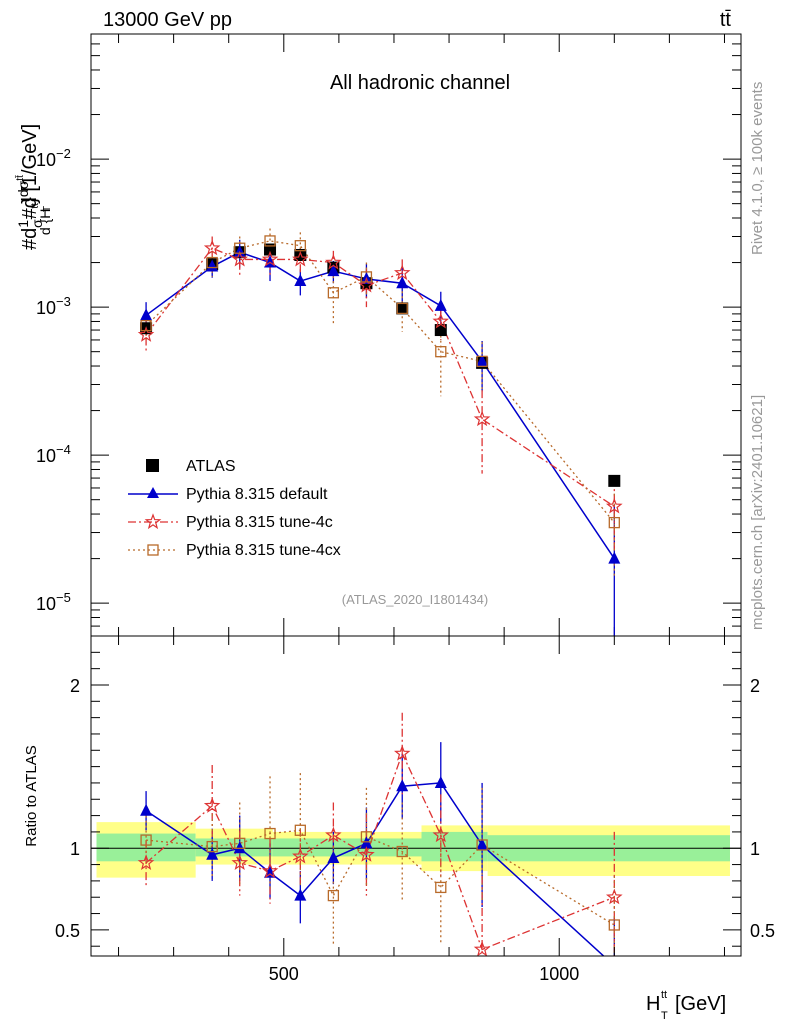  I want to click on legend-tune4c-label: Pythia 8.315 tune-4c, so click(259, 522).